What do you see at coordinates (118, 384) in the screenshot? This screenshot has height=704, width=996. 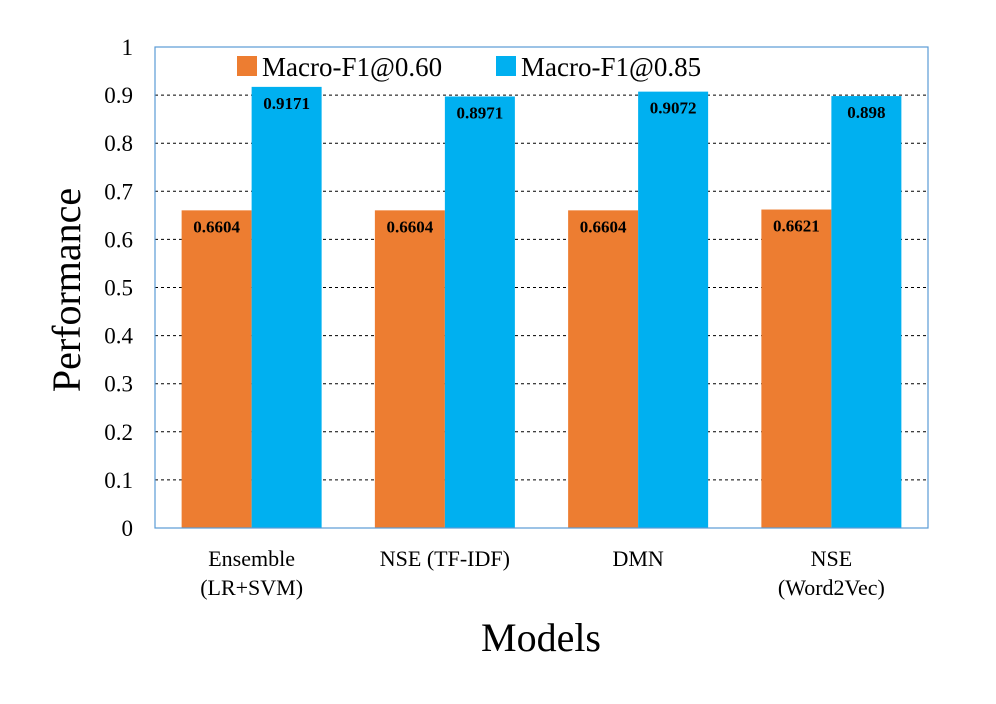 I see `y-tick-label: 0.3` at bounding box center [118, 384].